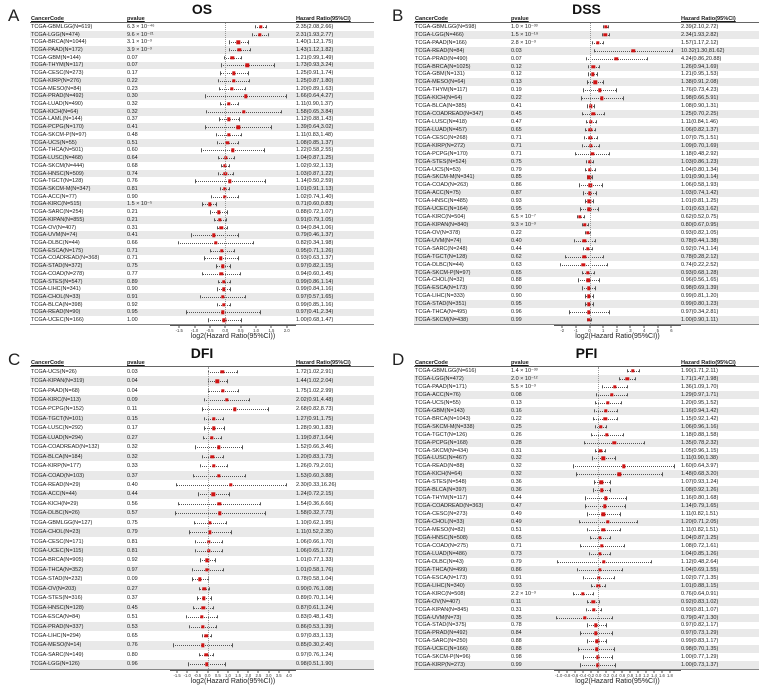  What do you see at coordinates (132, 588) in the screenshot?
I see `row-pvalue: 0.27` at bounding box center [132, 588].